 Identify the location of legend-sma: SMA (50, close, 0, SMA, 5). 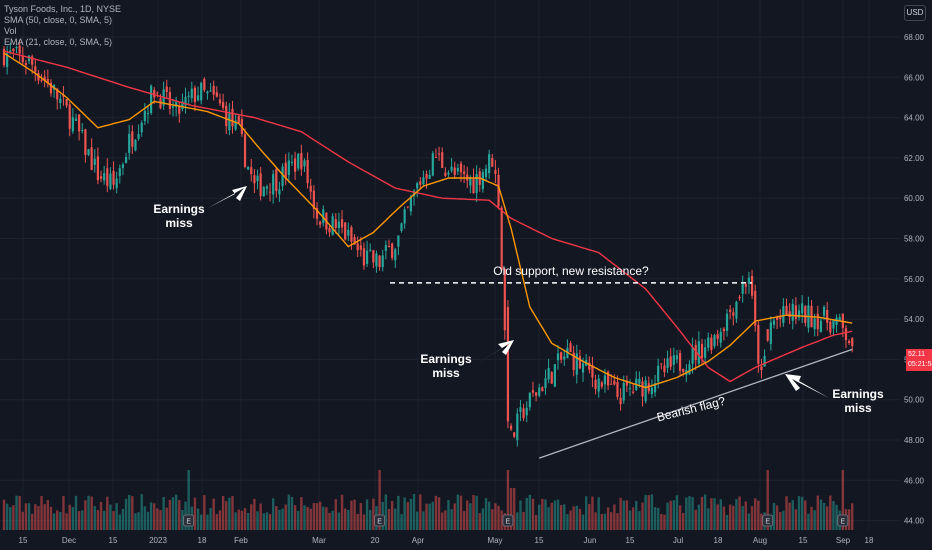
(58, 20).